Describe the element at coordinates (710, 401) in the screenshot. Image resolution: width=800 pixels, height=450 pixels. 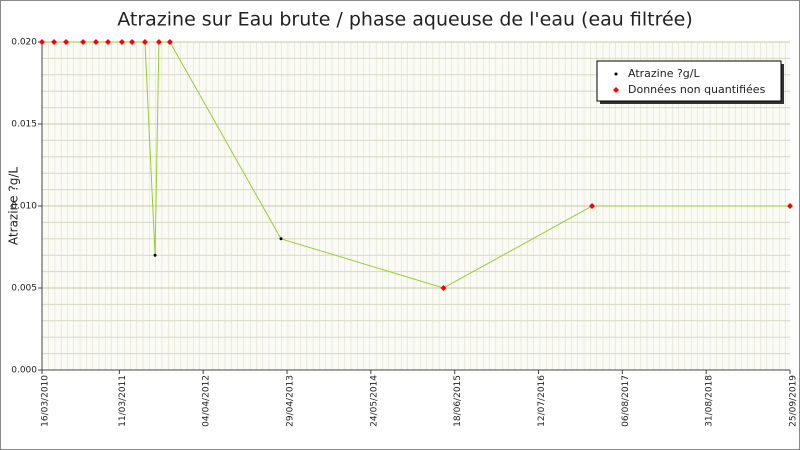
I see `x-tick-label: 31/08/2018` at that location.